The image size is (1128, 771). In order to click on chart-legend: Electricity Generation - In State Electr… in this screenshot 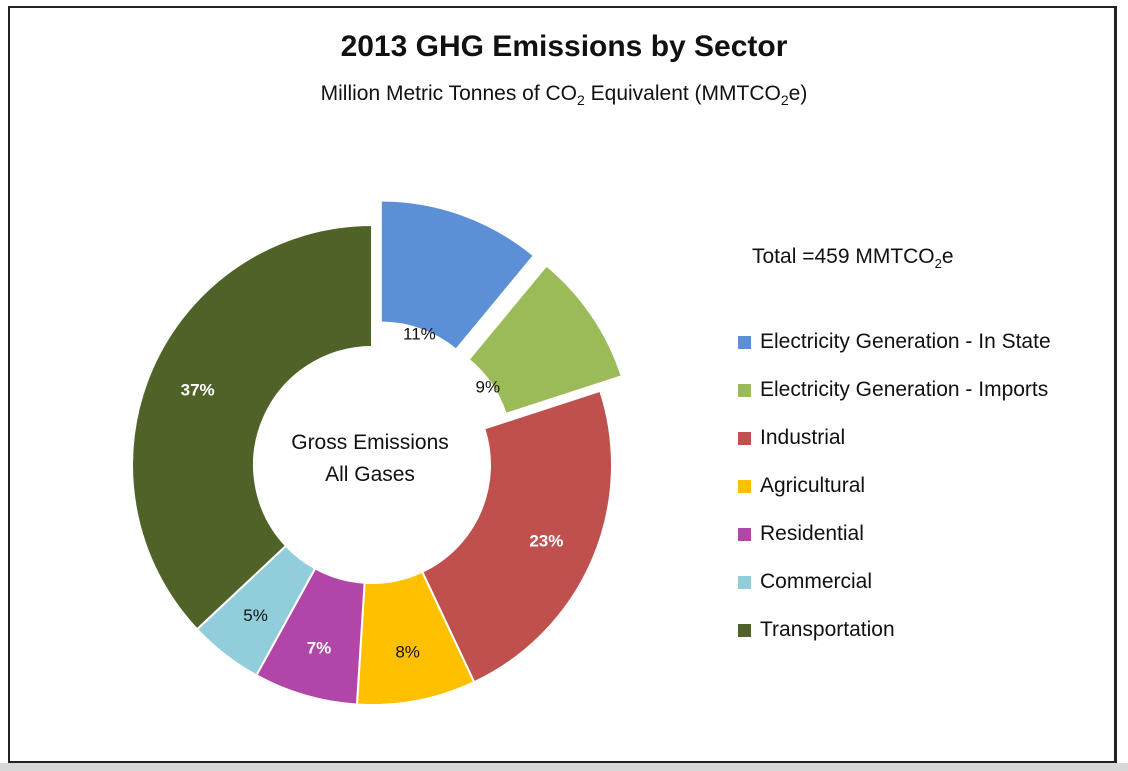, I will do `click(894, 486)`.